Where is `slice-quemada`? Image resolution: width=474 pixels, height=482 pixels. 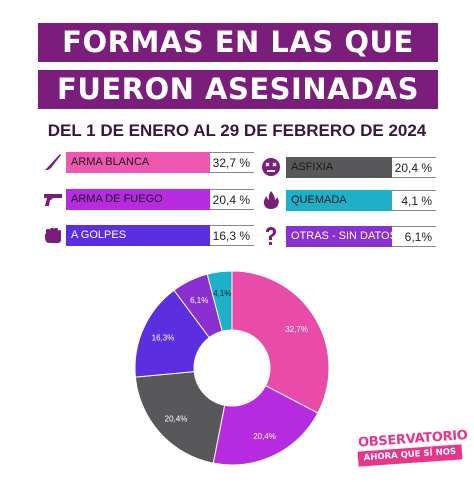 slice-quemada is located at coordinates (219, 301).